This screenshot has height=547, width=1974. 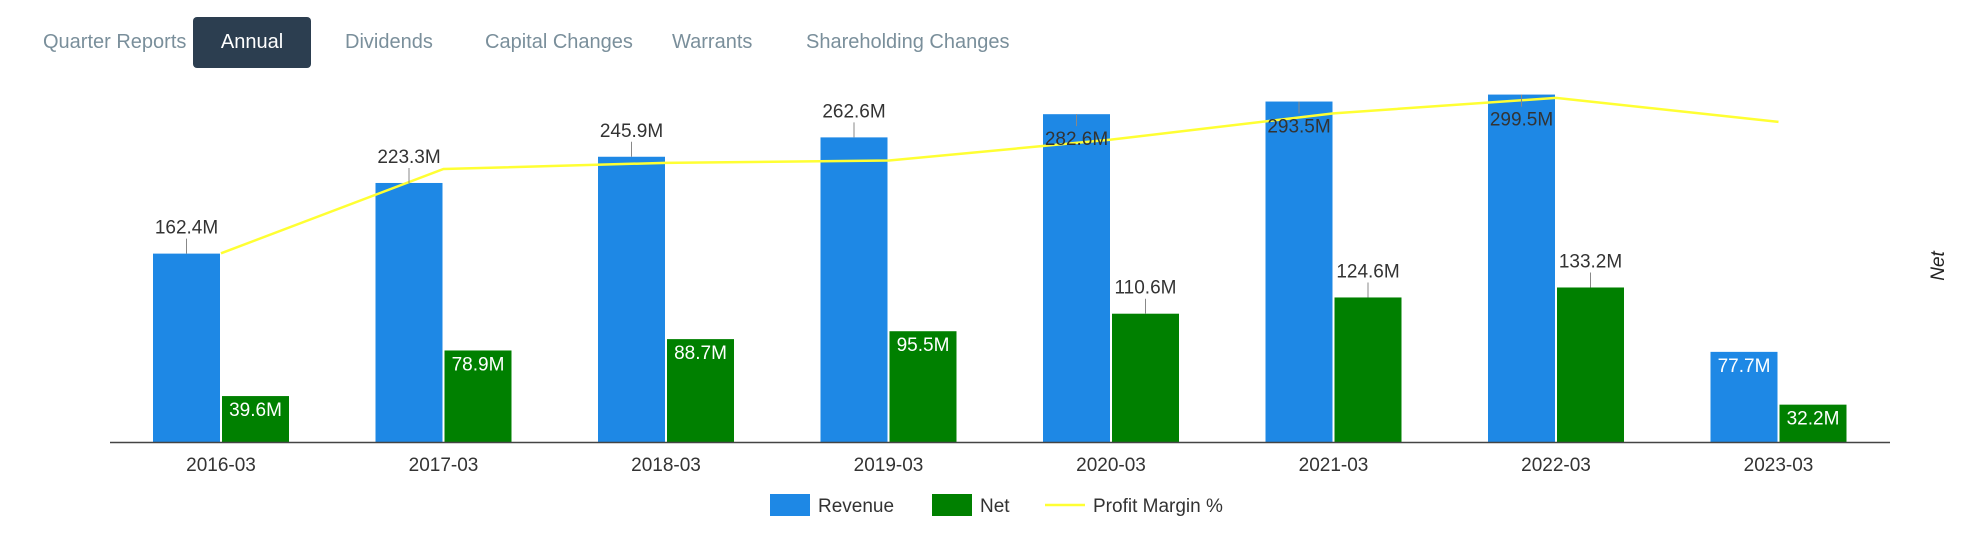 I want to click on revenue-data-label: 223.3M, so click(x=408, y=157).